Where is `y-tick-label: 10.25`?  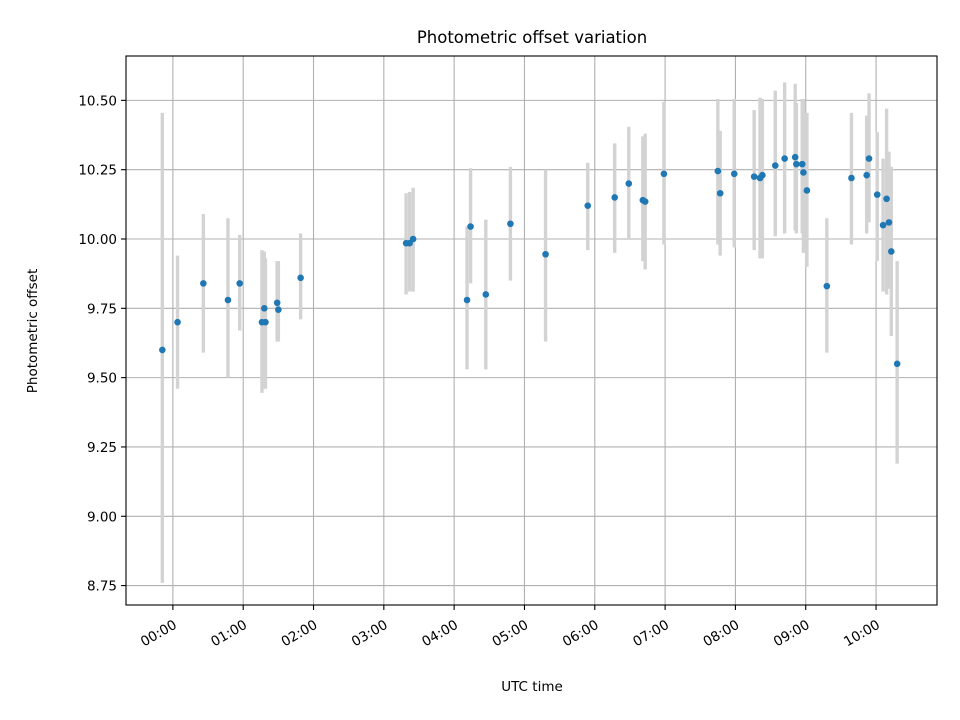
y-tick-label: 10.25 is located at coordinates (97, 171).